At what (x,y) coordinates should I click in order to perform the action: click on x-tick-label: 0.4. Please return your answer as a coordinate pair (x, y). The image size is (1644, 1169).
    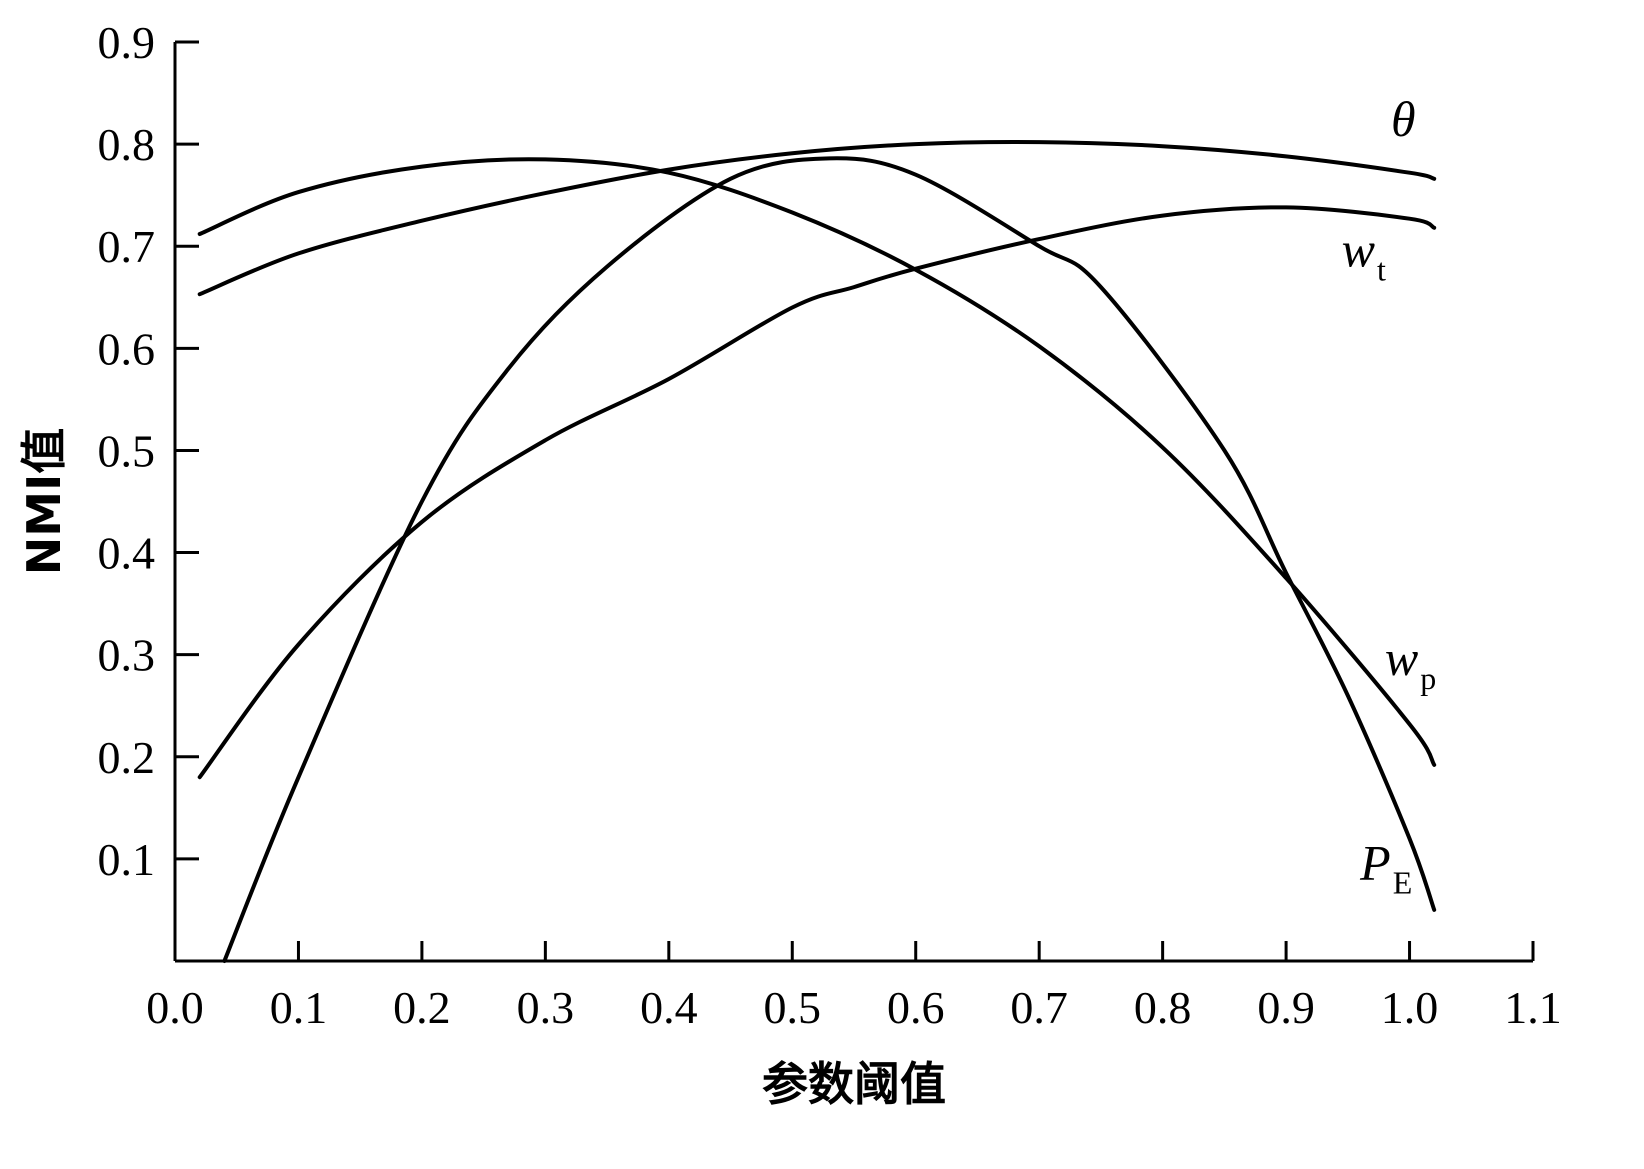
    Looking at the image, I should click on (669, 1007).